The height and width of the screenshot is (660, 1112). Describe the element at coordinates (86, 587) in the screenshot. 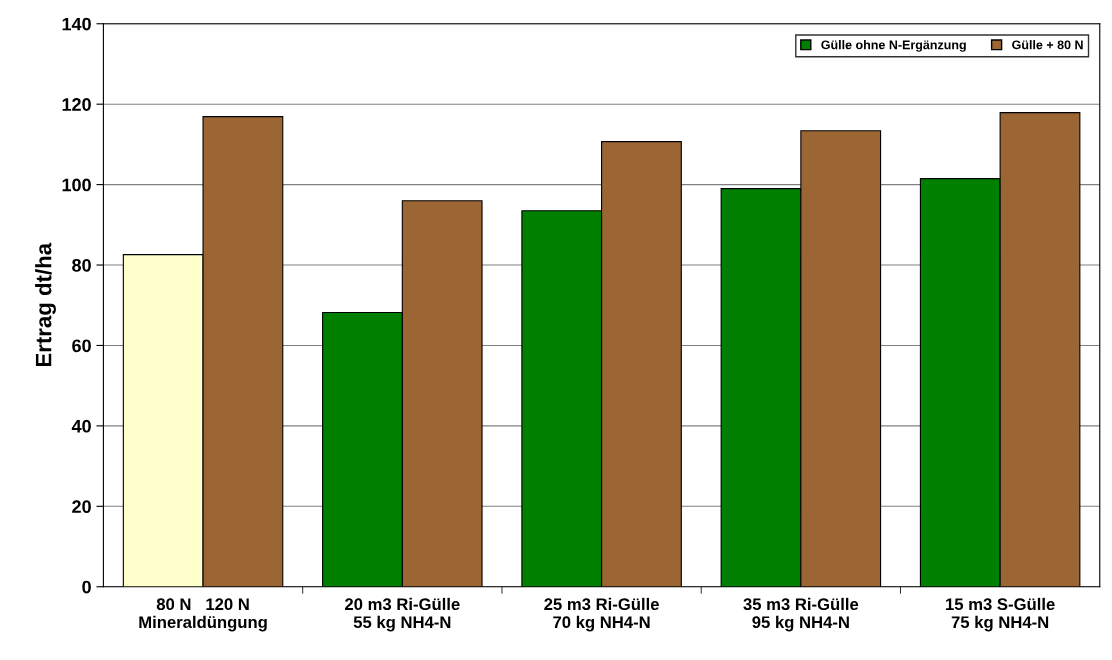

I see `y-tick-label: 0` at that location.